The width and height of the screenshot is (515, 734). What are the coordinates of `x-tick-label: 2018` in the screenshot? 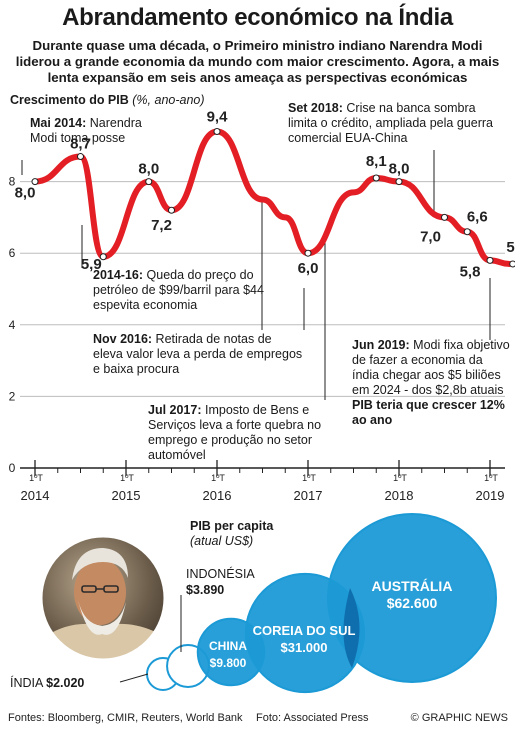 It's located at (399, 495).